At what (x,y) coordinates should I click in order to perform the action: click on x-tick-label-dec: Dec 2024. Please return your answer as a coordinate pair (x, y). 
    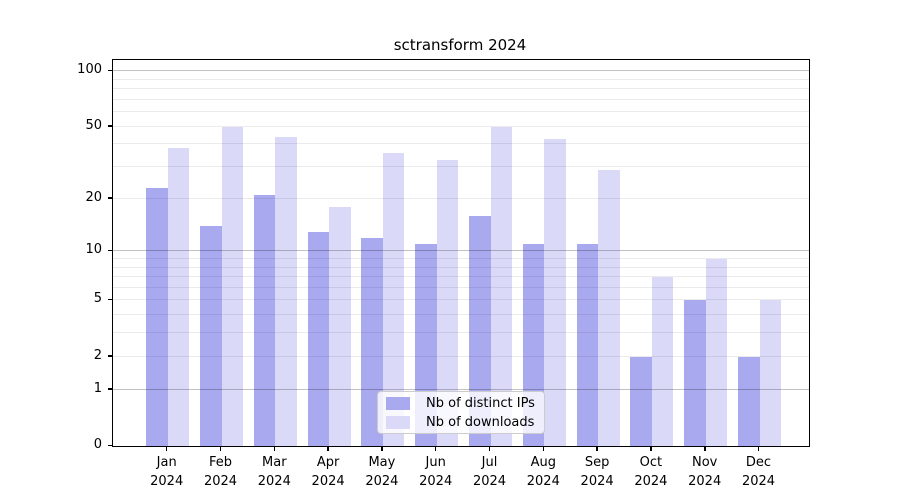
    Looking at the image, I should click on (758, 472).